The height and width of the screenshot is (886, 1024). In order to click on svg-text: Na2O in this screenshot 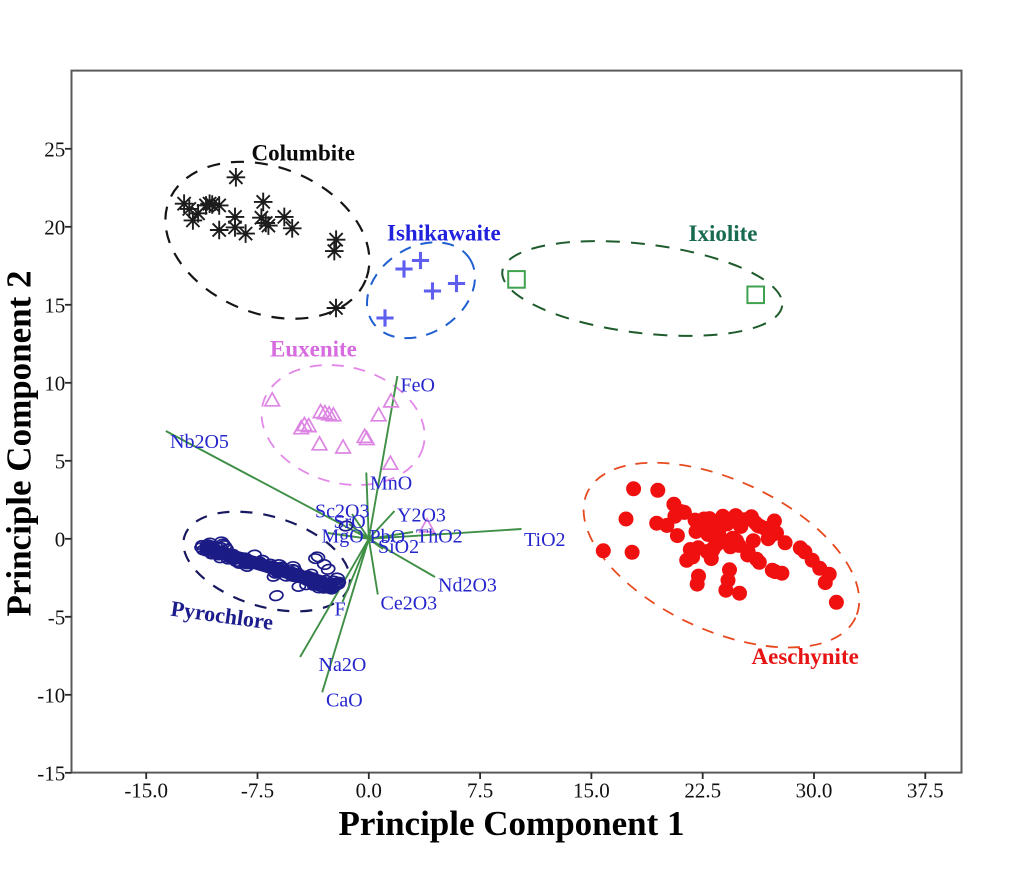, I will do `click(343, 665)`.